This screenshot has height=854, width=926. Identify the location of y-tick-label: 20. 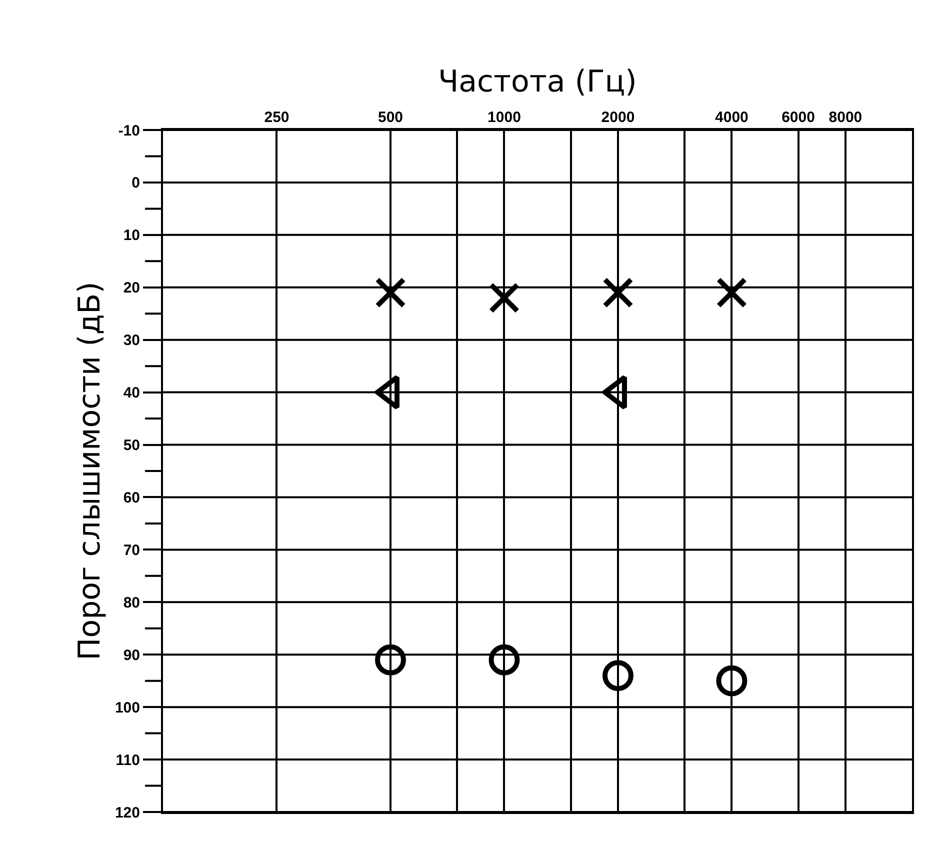
(131, 288).